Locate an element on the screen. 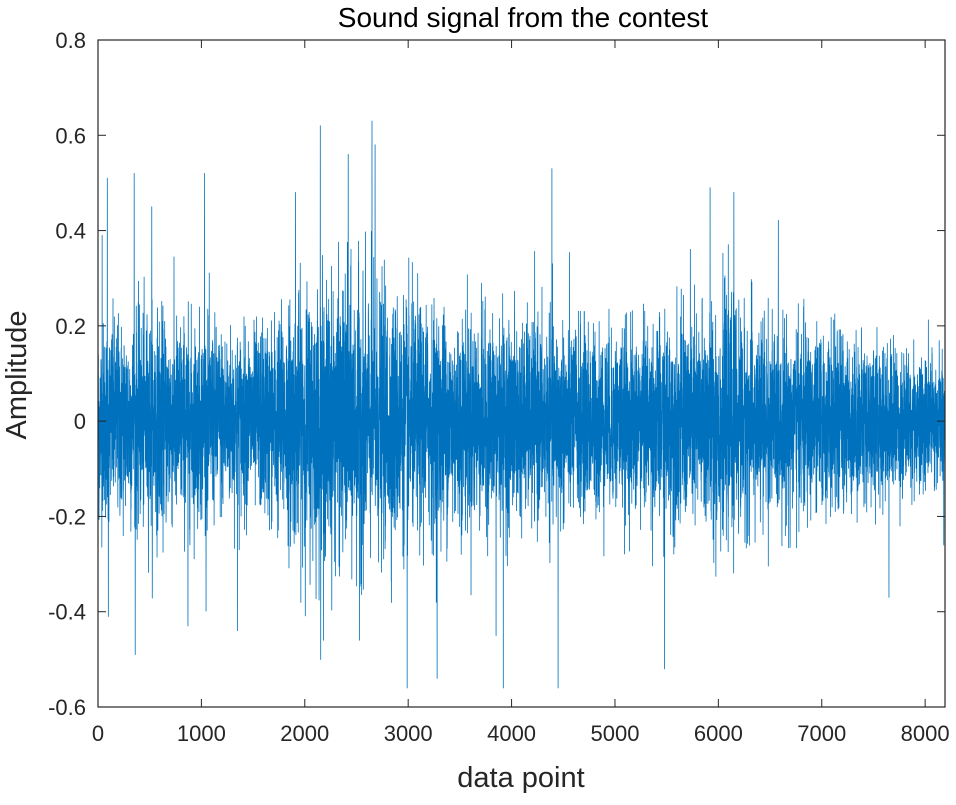 The width and height of the screenshot is (956, 805). x-tick-label: 2000 is located at coordinates (304, 733).